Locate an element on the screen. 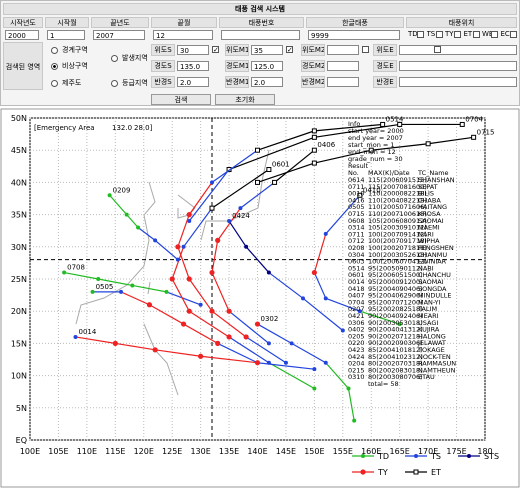 This screenshot has width=520, height=488. field-label: 위도M2 is located at coordinates (313, 50).